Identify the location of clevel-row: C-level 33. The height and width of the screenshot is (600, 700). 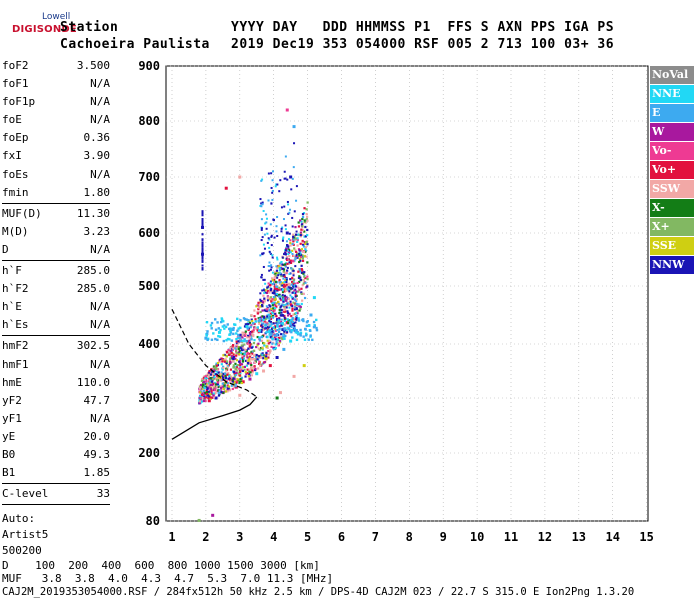
(56, 494).